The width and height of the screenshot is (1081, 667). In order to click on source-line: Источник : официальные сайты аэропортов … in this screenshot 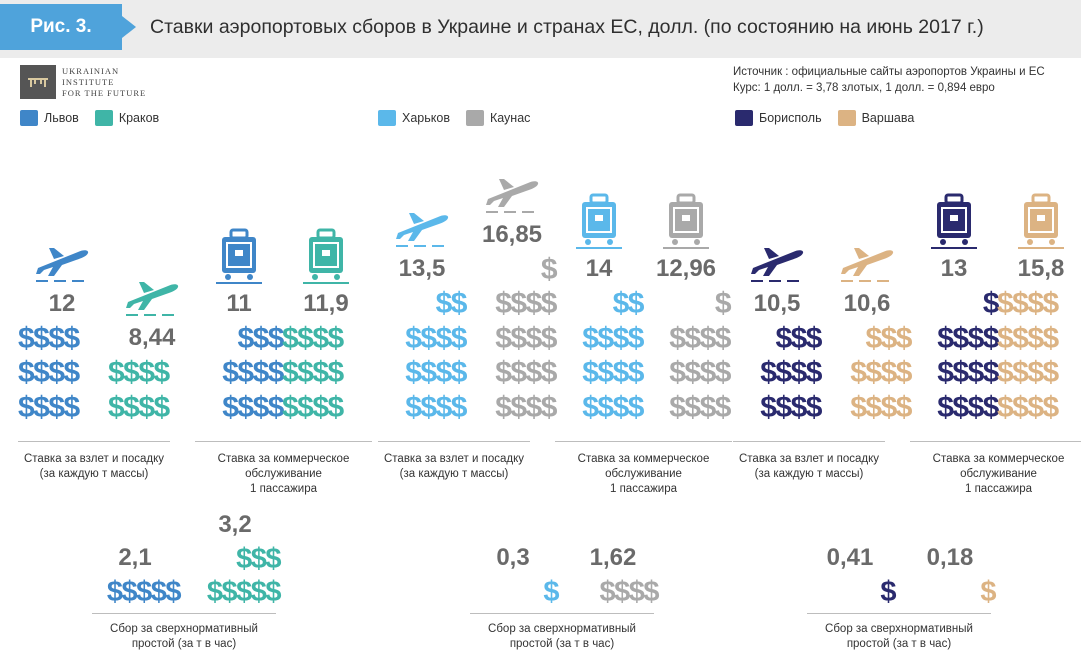, I will do `click(889, 72)`.